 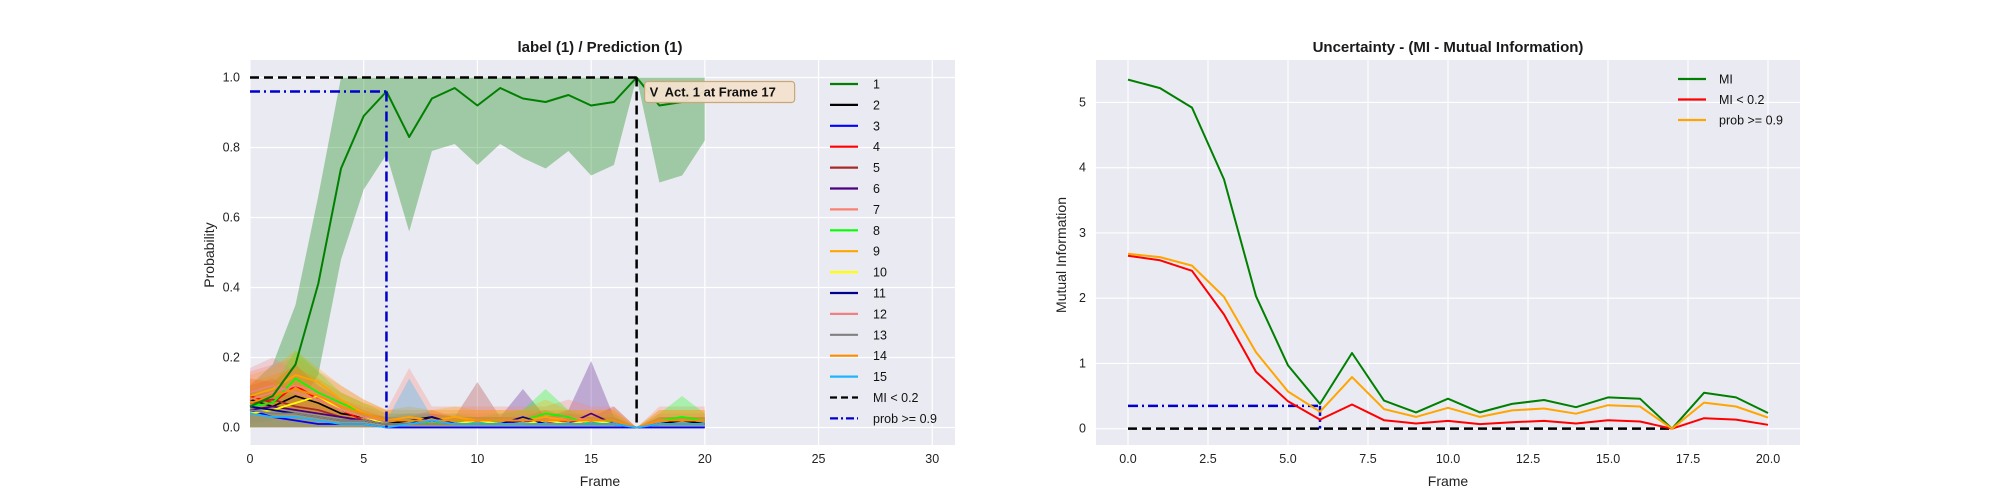 I want to click on y-tick-label: 0.2, so click(x=231, y=358).